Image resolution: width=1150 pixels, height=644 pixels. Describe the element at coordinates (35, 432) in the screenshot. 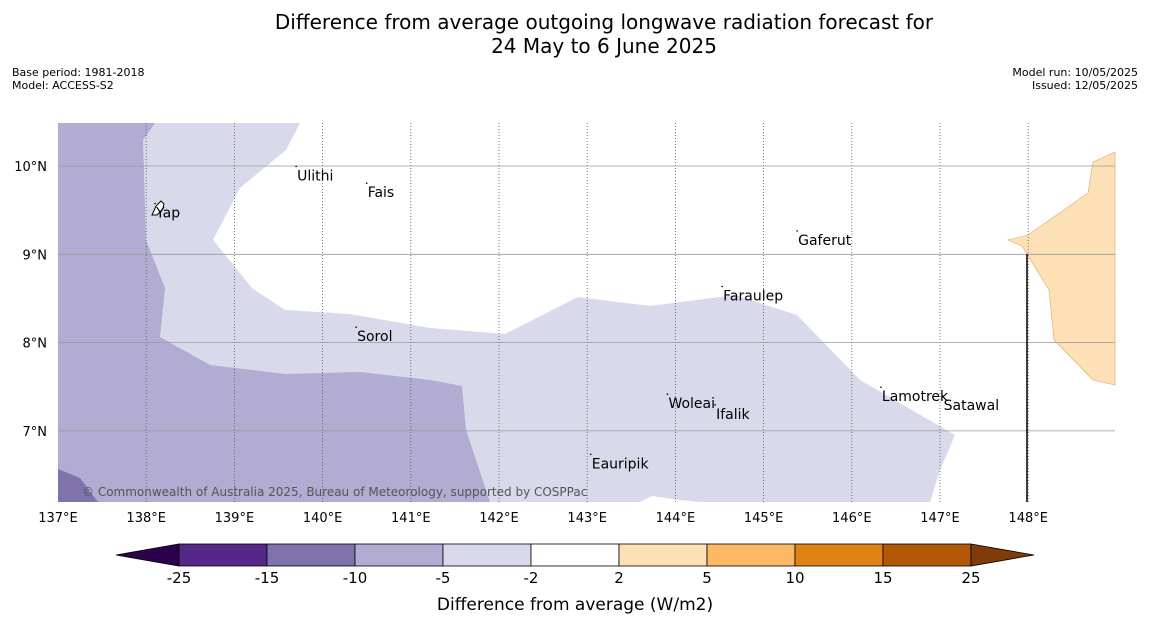

I see `lat-tick-label: 7°N` at that location.